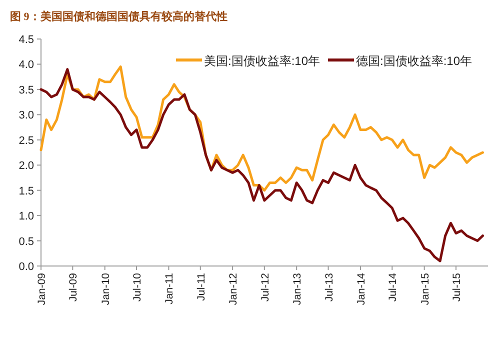  I want to click on y-tick-label: 2.0, so click(26, 166).